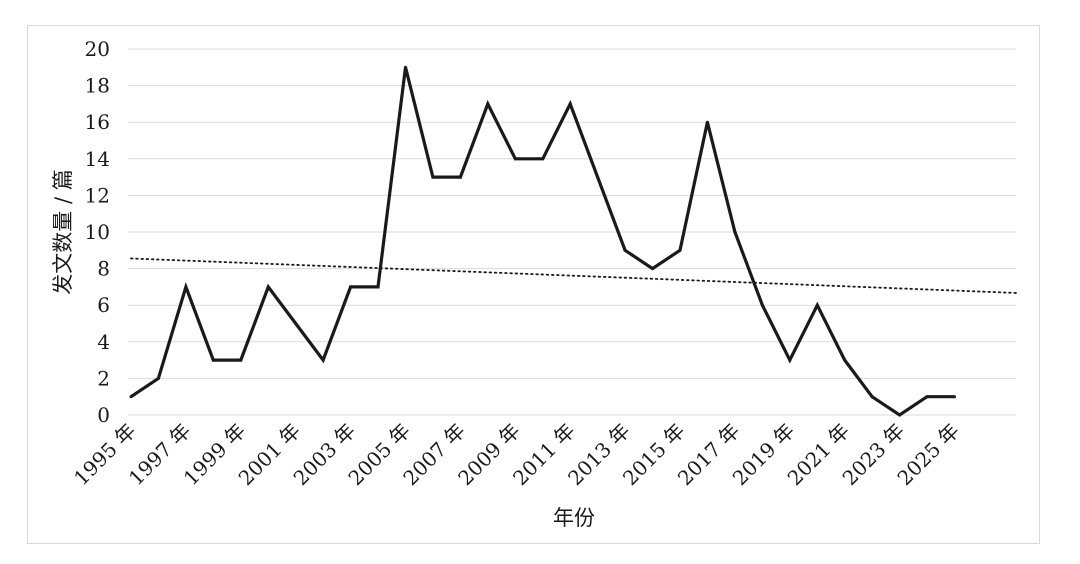  I want to click on y-tick-labels: 0 2 4 6 8 10 12 14 16 18 20, so click(97, 232).